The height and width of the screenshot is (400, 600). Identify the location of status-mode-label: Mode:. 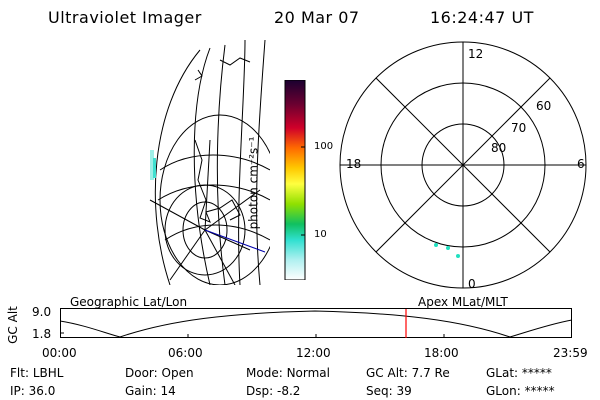
(264, 373).